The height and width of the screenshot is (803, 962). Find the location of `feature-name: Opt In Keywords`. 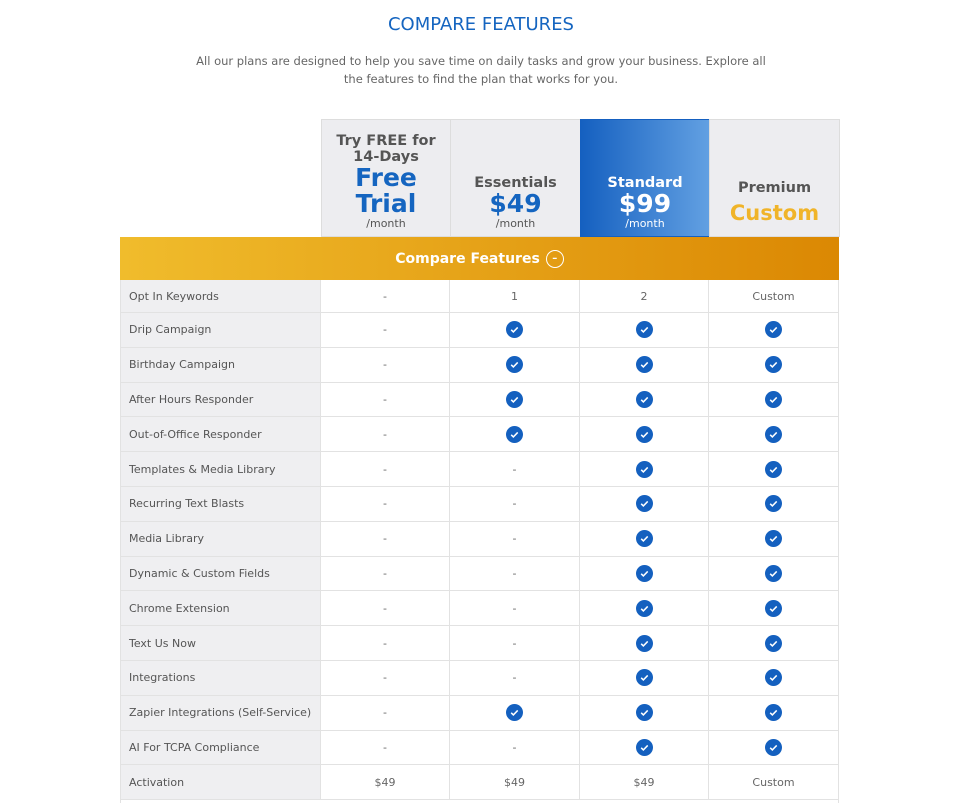

feature-name: Opt In Keywords is located at coordinates (220, 296).